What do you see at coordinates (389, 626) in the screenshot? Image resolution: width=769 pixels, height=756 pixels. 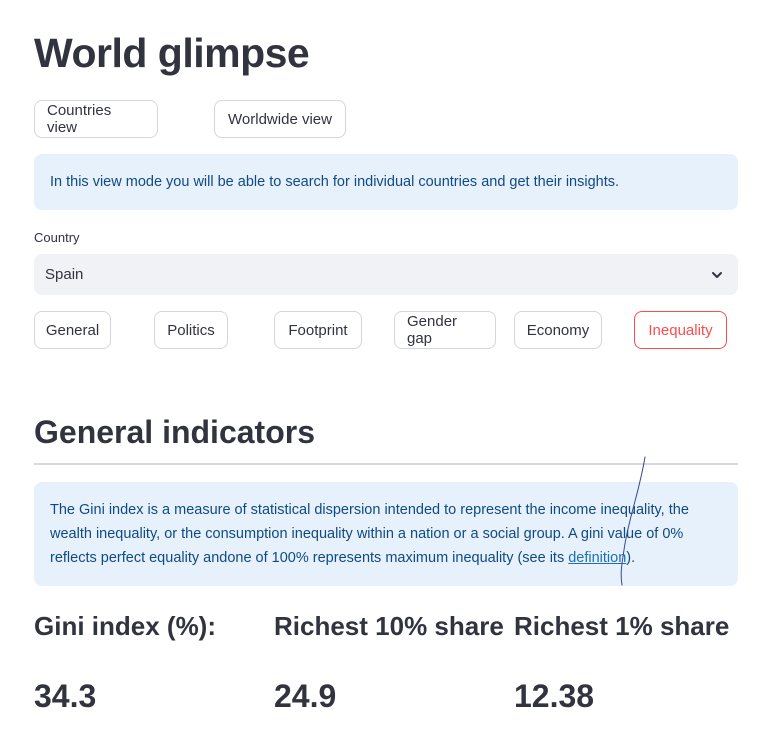 I see `richest-10-label: Richest 10% share` at bounding box center [389, 626].